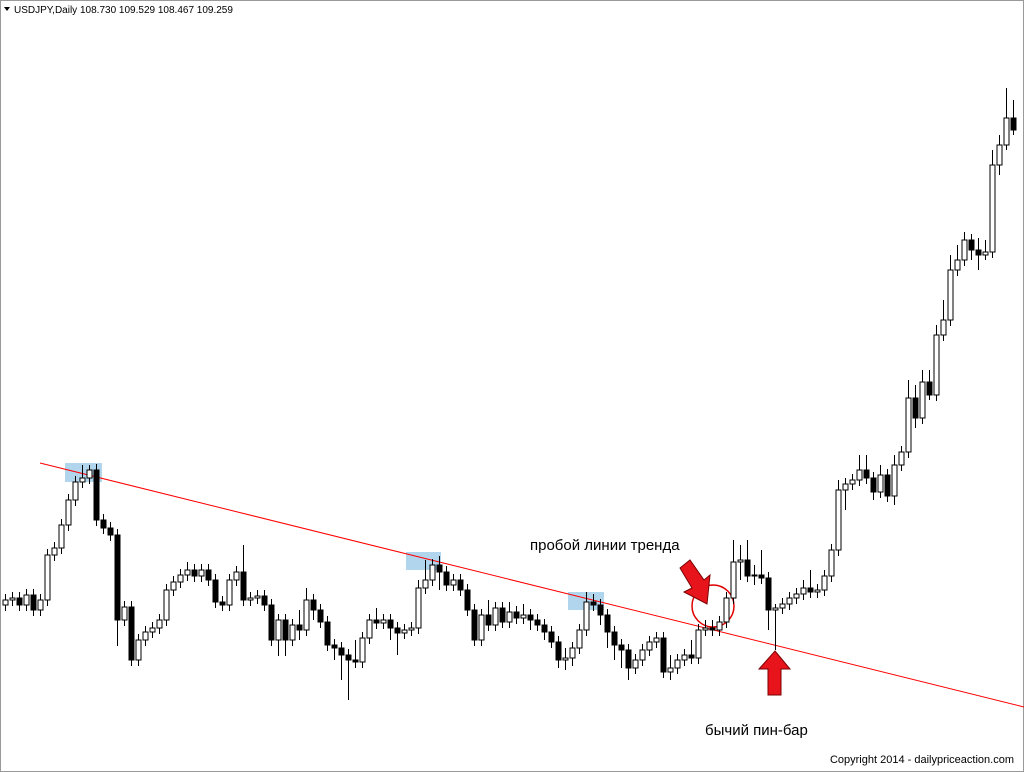  Describe the element at coordinates (774, 673) in the screenshot. I see `arrow-up` at that location.